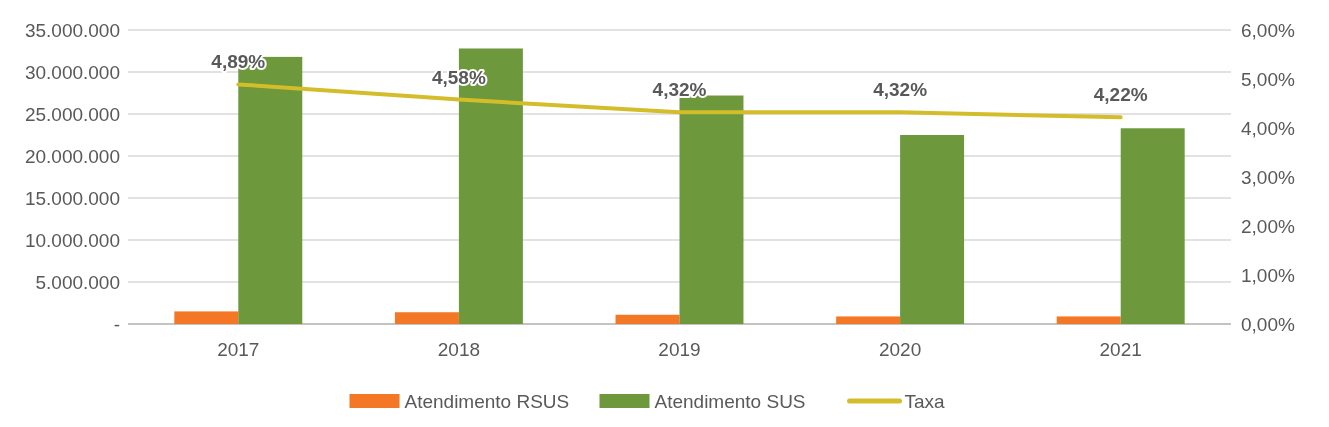 This screenshot has height=427, width=1329. What do you see at coordinates (1120, 349) in the screenshot?
I see `x-tick-label: 2021` at bounding box center [1120, 349].